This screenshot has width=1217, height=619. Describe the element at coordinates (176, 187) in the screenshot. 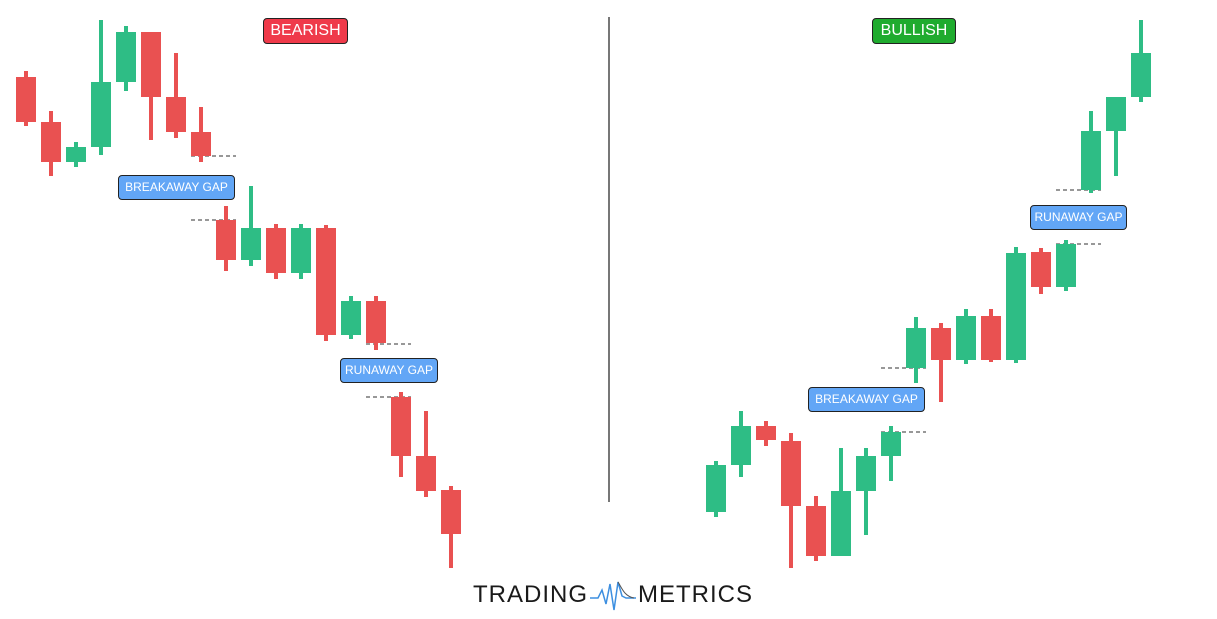

I see `bearish-breakaway-gap-label: BREAKAWAY GAP` at that location.